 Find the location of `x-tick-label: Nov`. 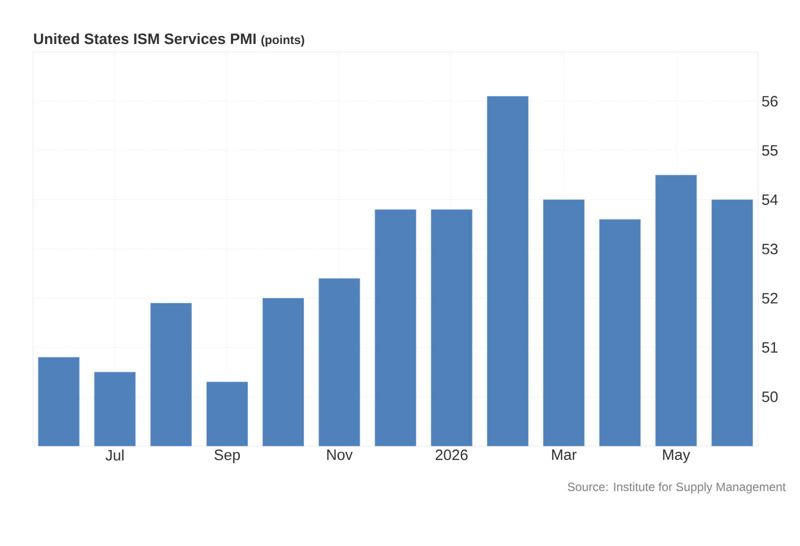

x-tick-label: Nov is located at coordinates (340, 455).